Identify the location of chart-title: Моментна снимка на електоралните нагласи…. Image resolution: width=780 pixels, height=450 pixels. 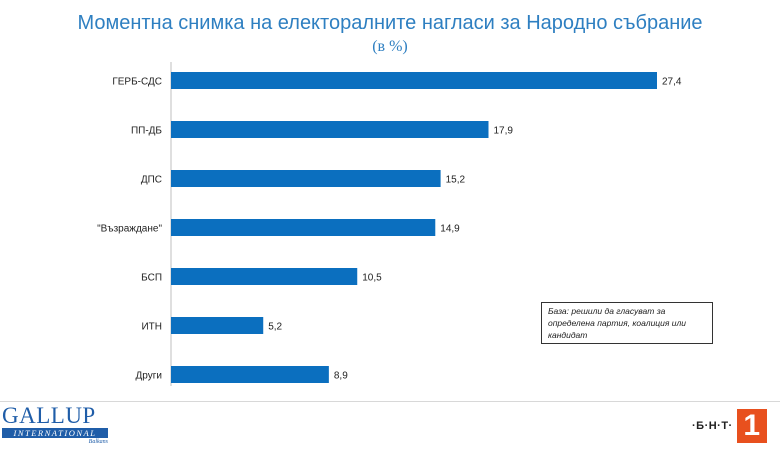
(390, 23).